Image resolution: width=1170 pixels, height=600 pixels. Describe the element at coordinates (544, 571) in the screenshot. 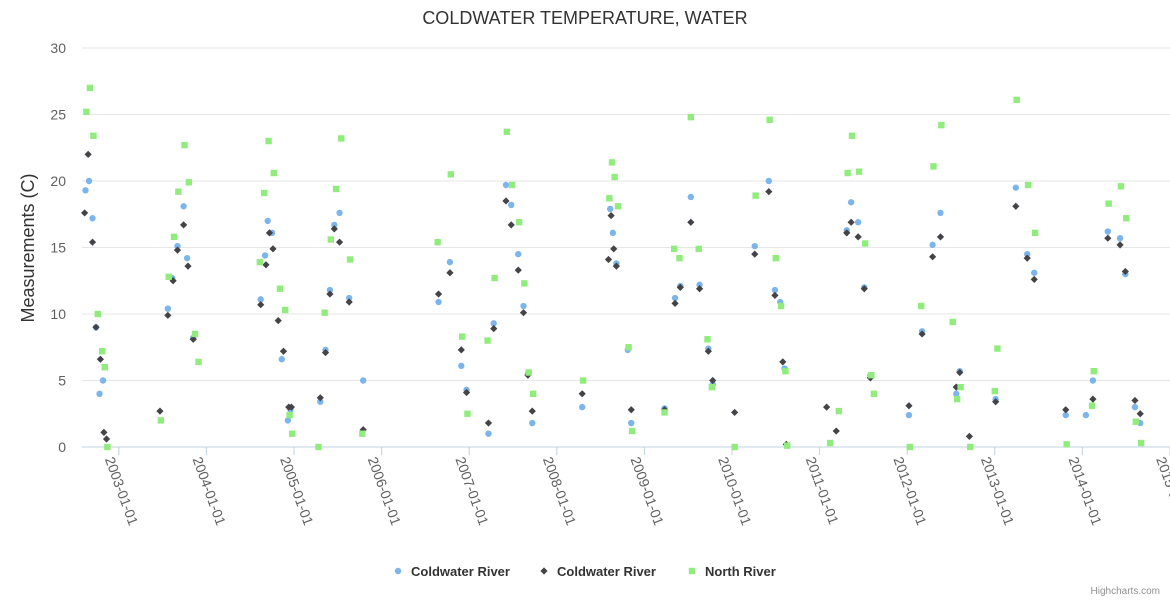

I see `legend-marker` at that location.